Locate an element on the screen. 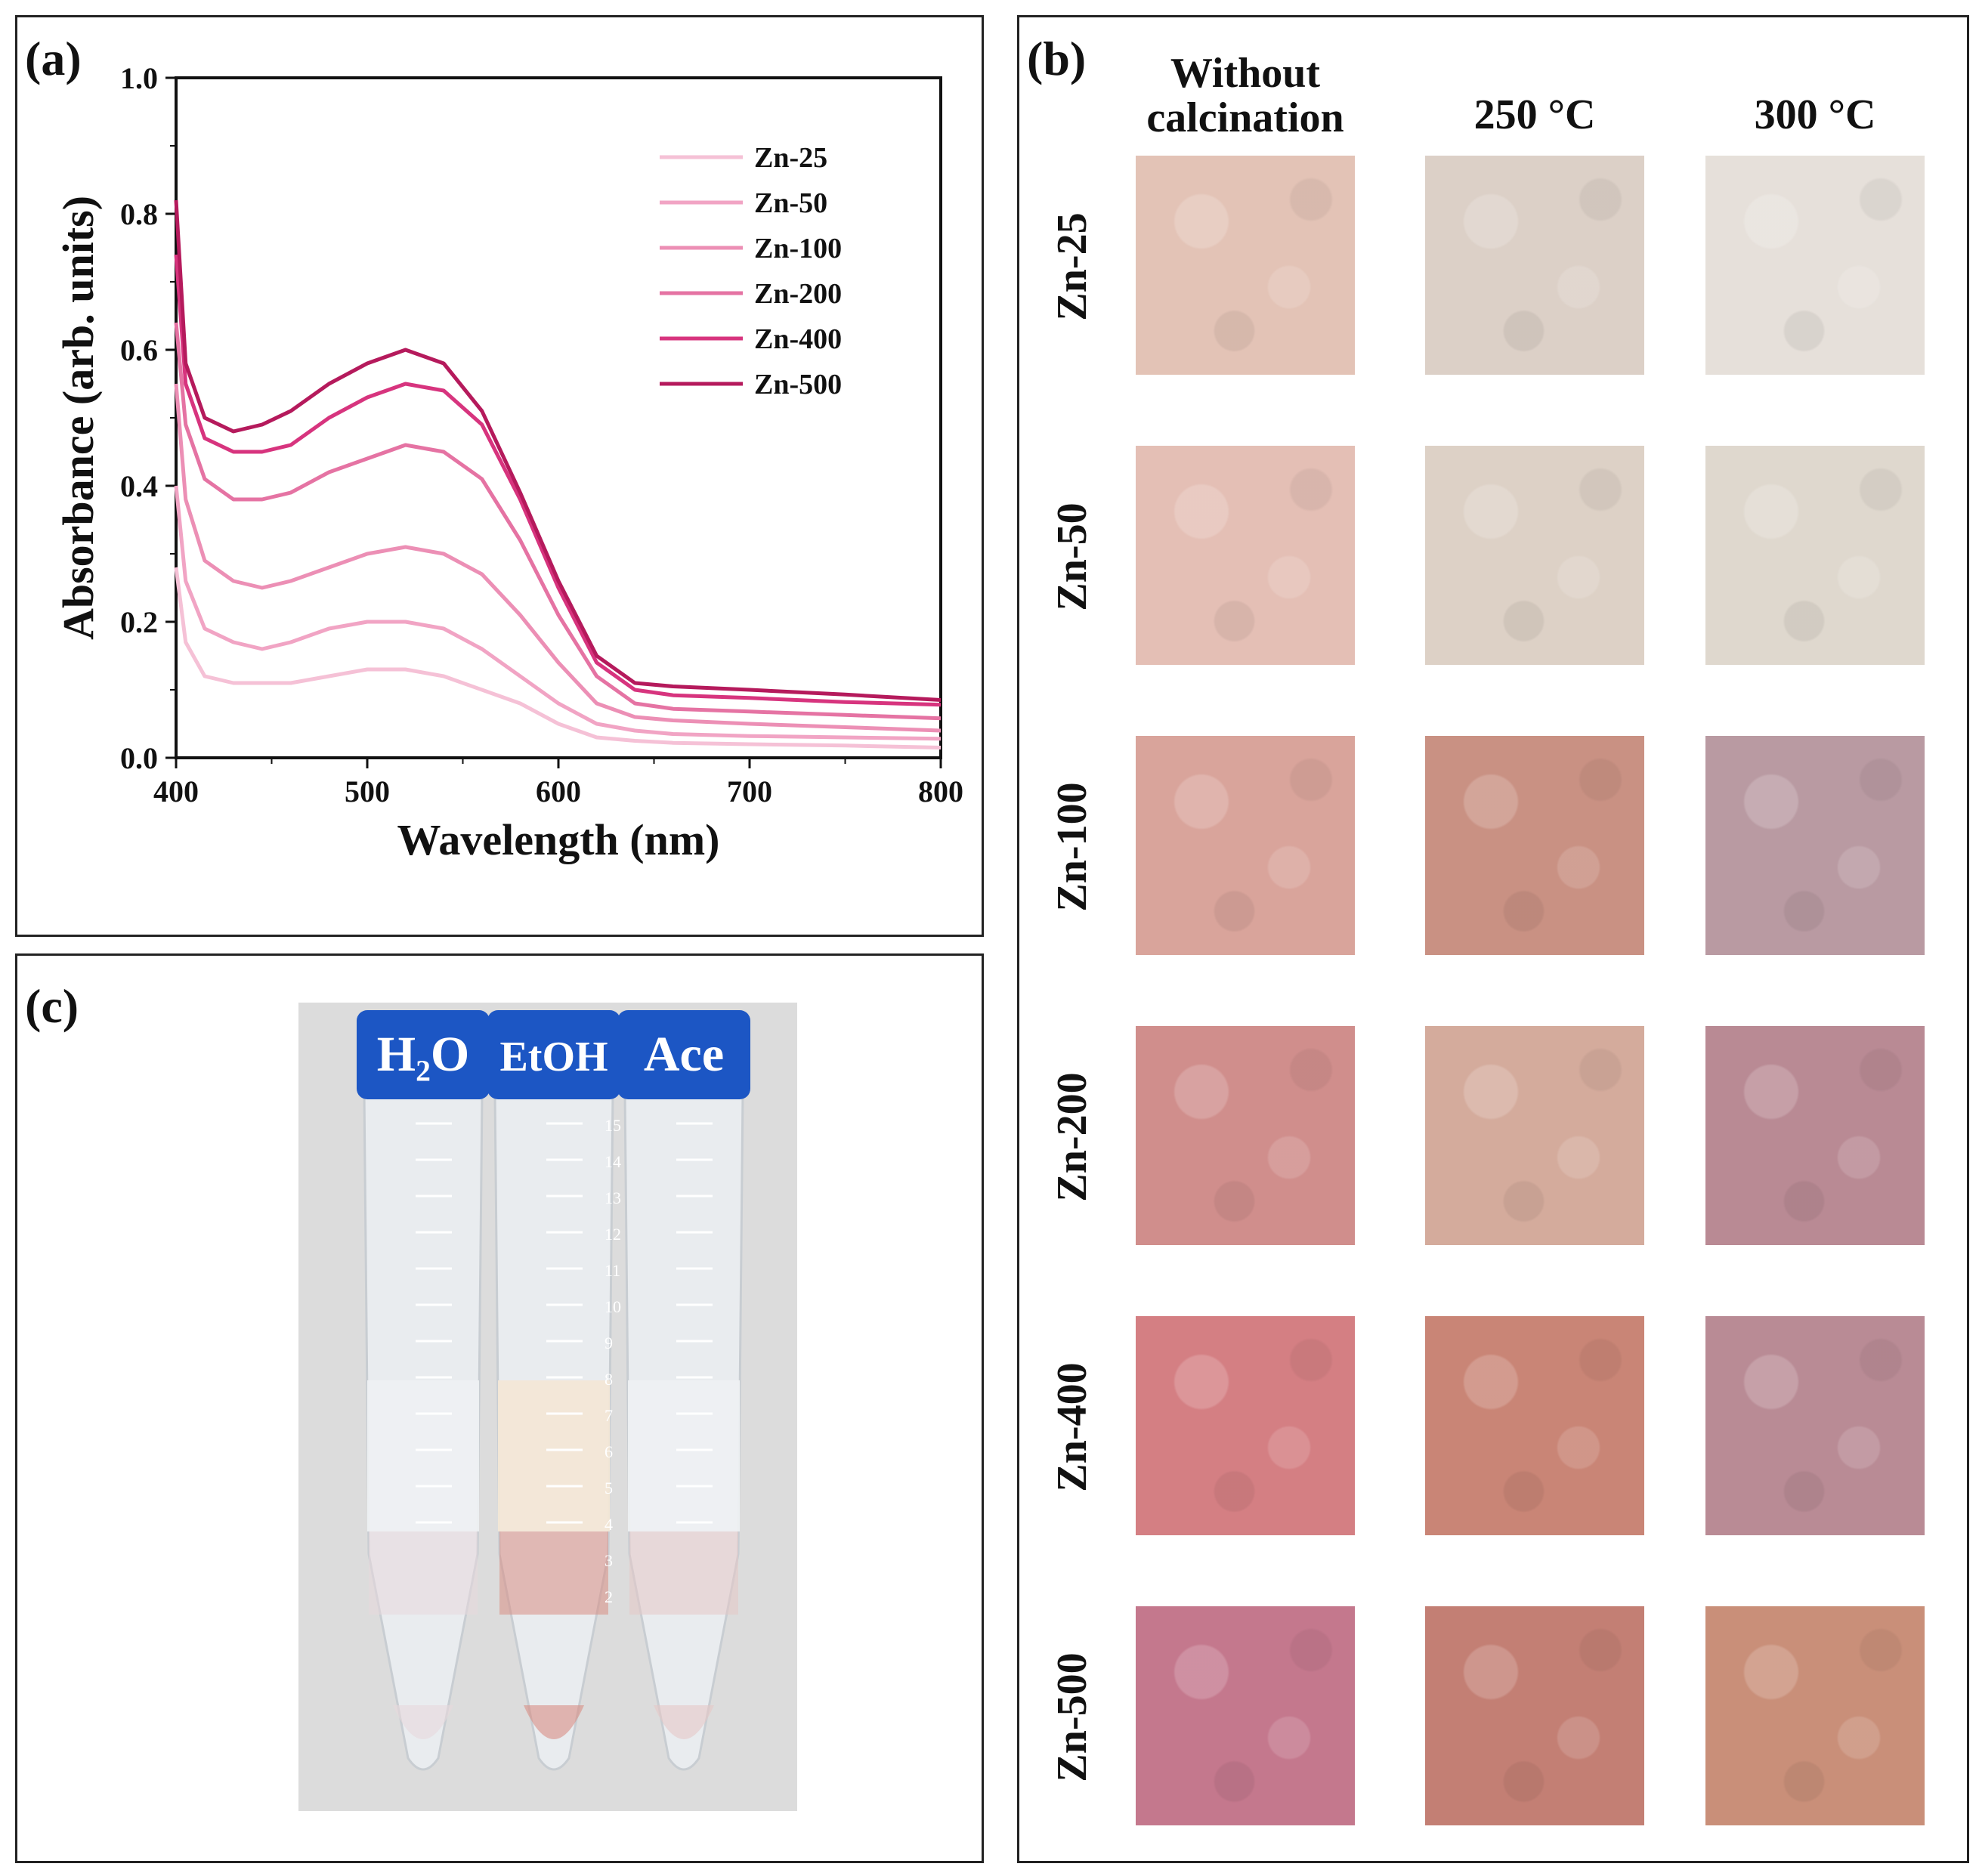 The width and height of the screenshot is (1979, 1876). row-label: Zn-200 is located at coordinates (1072, 1137).